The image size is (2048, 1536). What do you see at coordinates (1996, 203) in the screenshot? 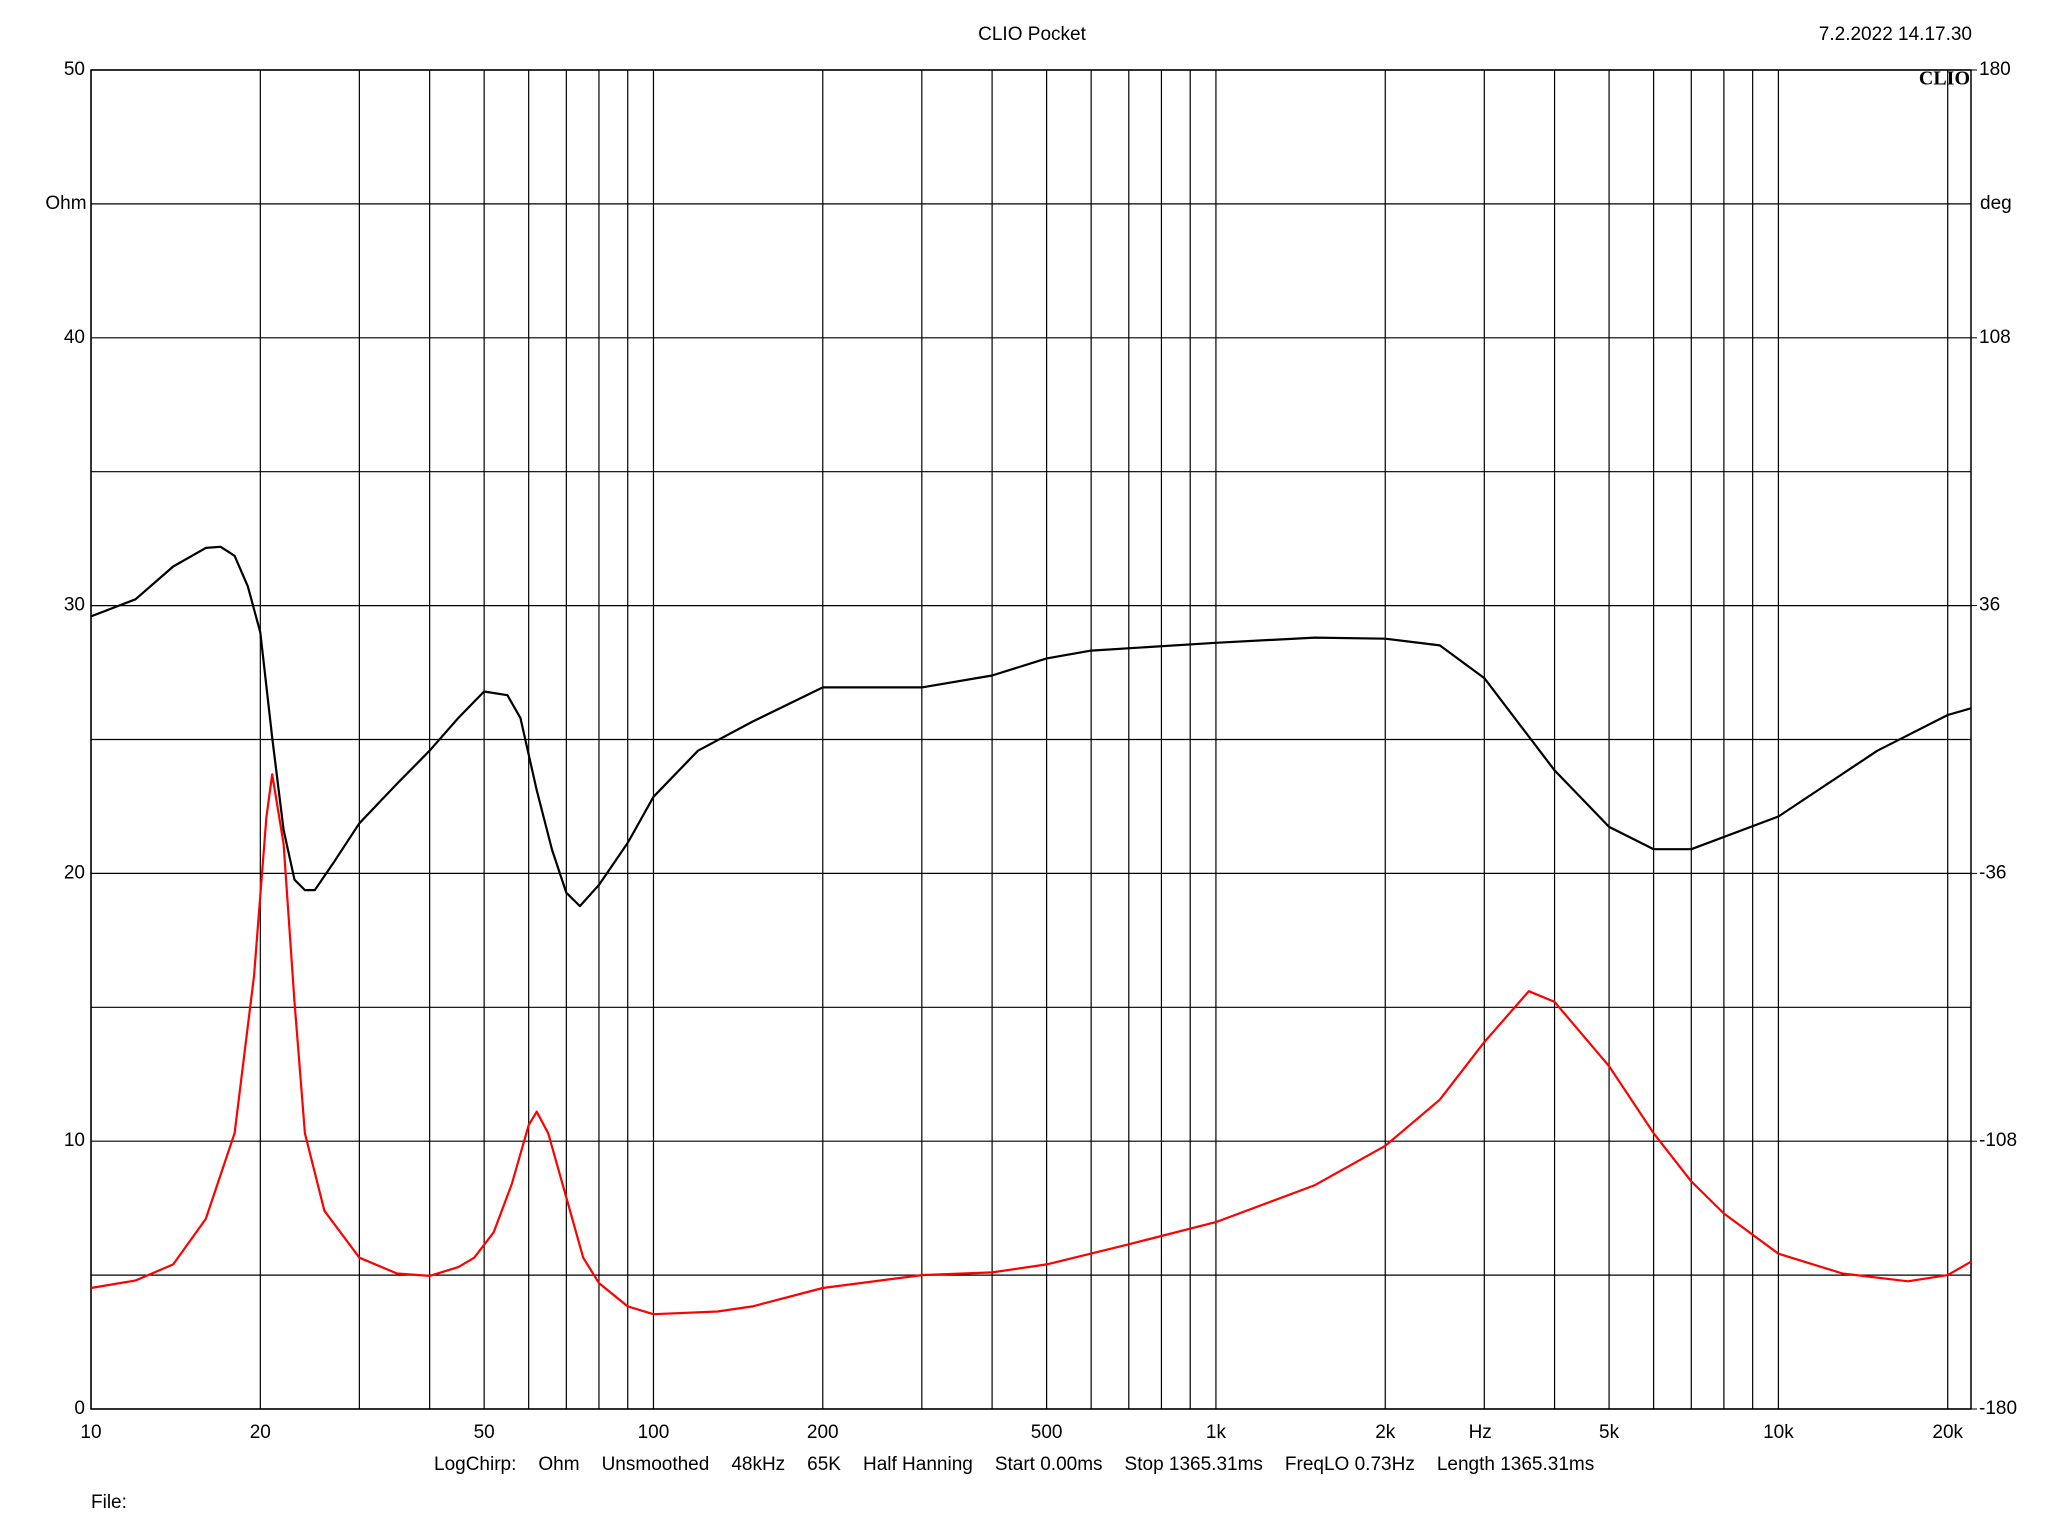
I see `y2-axis-label: deg` at bounding box center [1996, 203].